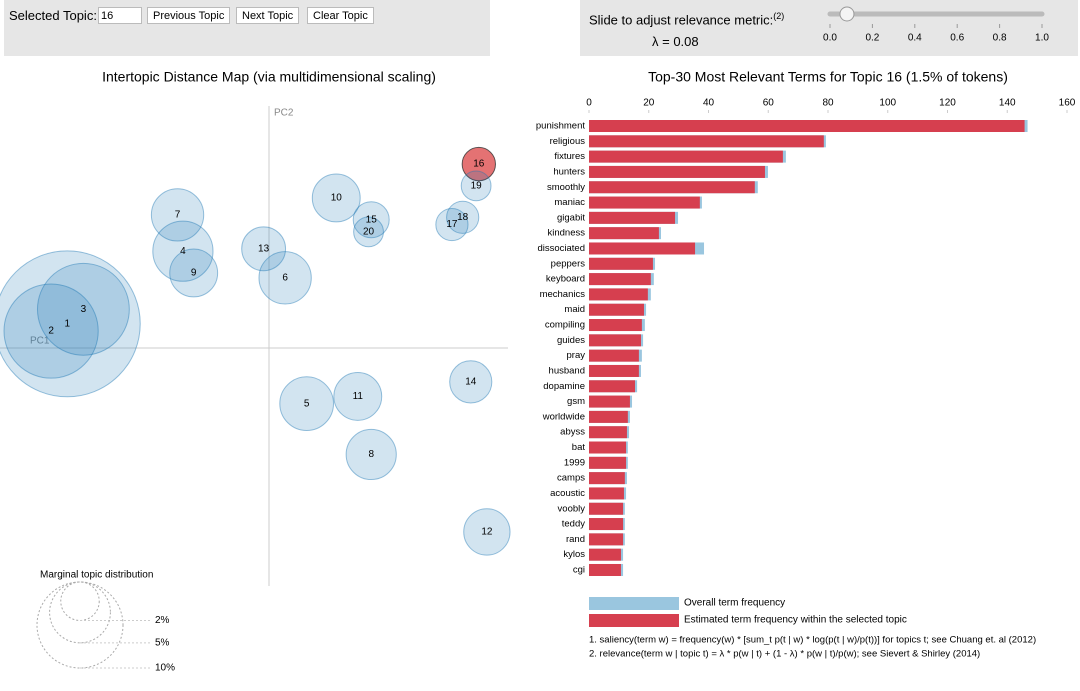 The width and height of the screenshot is (1080, 691). Describe the element at coordinates (828, 103) in the screenshot. I see `x-tick-label: 80` at that location.